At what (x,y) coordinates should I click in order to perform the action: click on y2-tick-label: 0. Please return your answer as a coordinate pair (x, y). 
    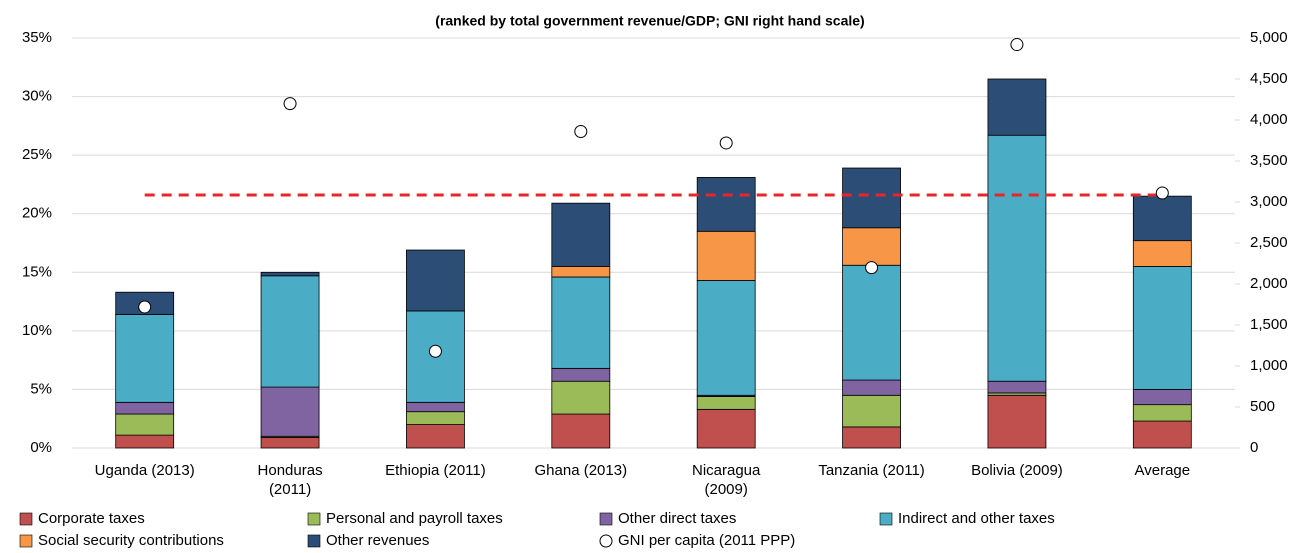
    Looking at the image, I should click on (1254, 447).